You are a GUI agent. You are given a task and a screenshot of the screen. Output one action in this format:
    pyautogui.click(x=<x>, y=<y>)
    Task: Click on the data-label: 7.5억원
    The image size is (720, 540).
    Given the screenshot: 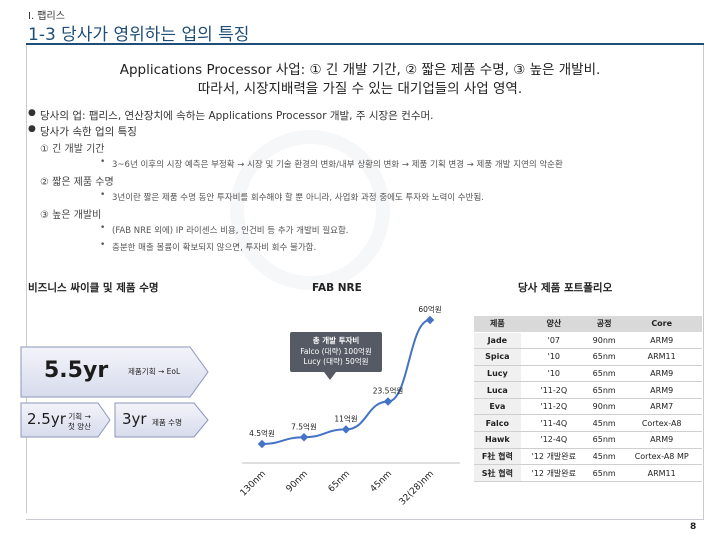 What is the action you would take?
    pyautogui.click(x=304, y=426)
    